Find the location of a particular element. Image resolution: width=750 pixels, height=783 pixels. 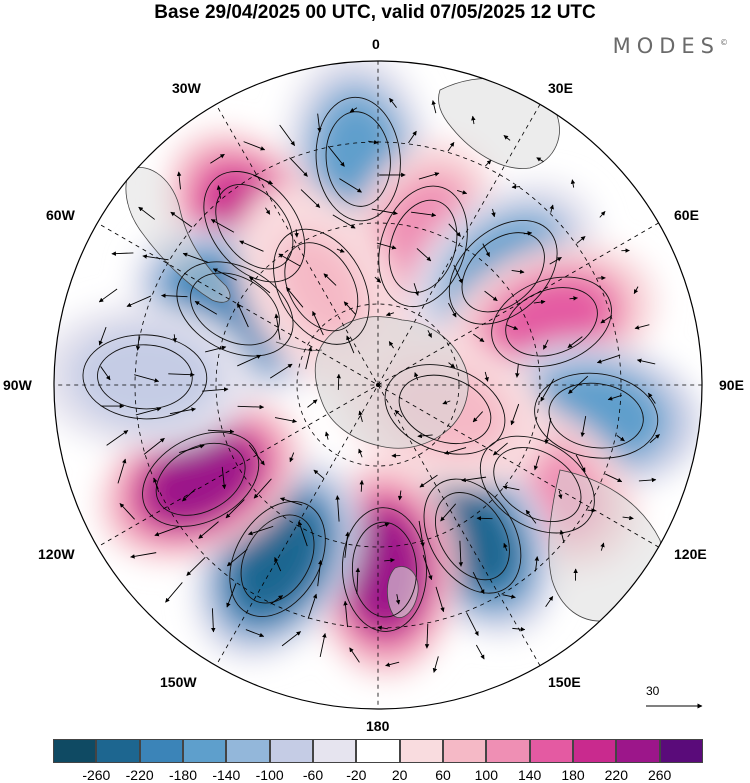

new-zealand-landmass is located at coordinates (402, 592).